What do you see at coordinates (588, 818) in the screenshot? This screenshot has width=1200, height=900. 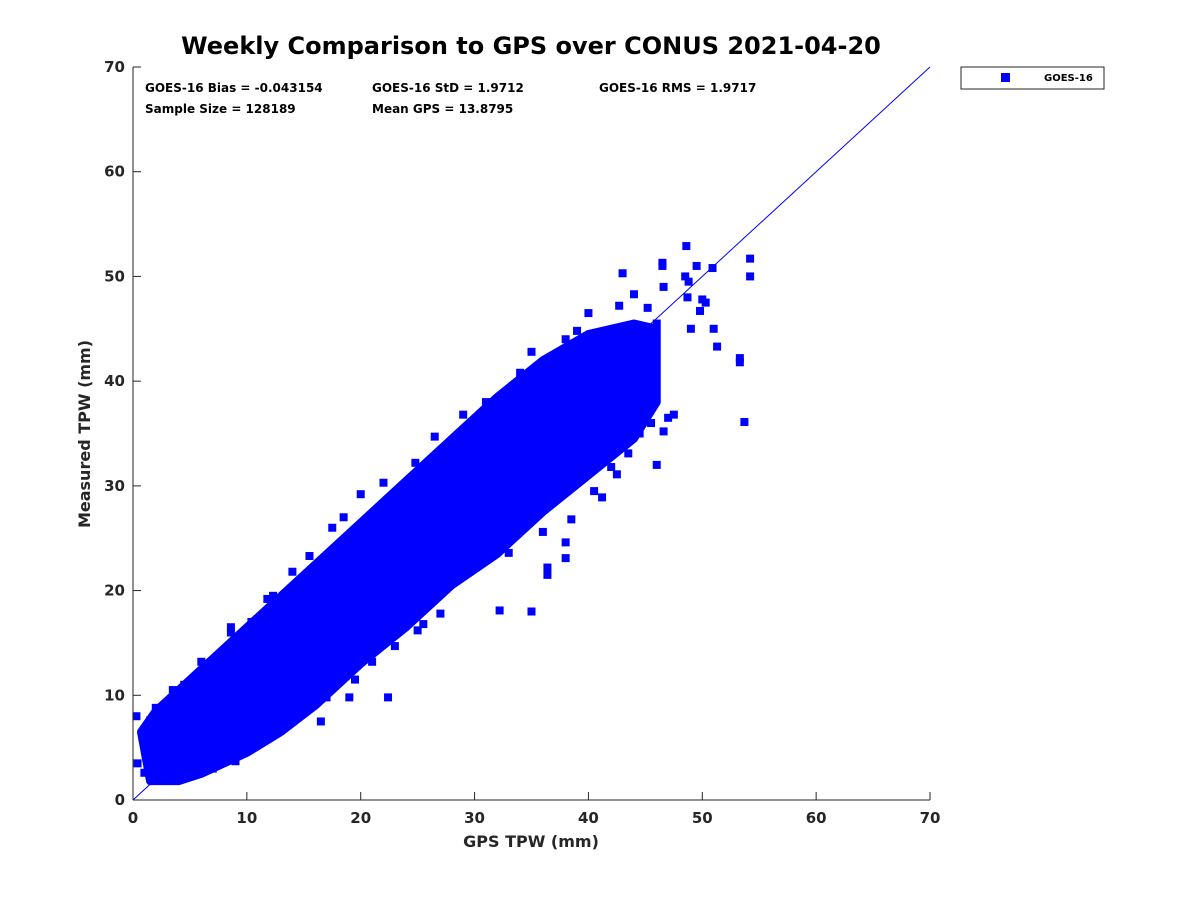 I see `x-tick-label: 40` at bounding box center [588, 818].